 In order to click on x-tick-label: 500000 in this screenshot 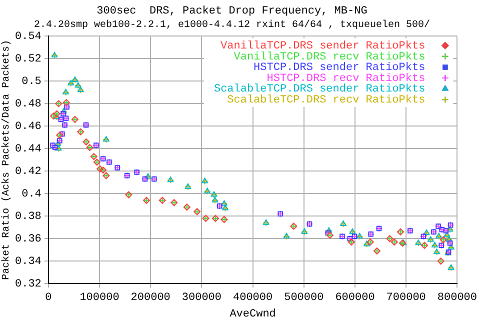, I will do `click(304, 298)`.